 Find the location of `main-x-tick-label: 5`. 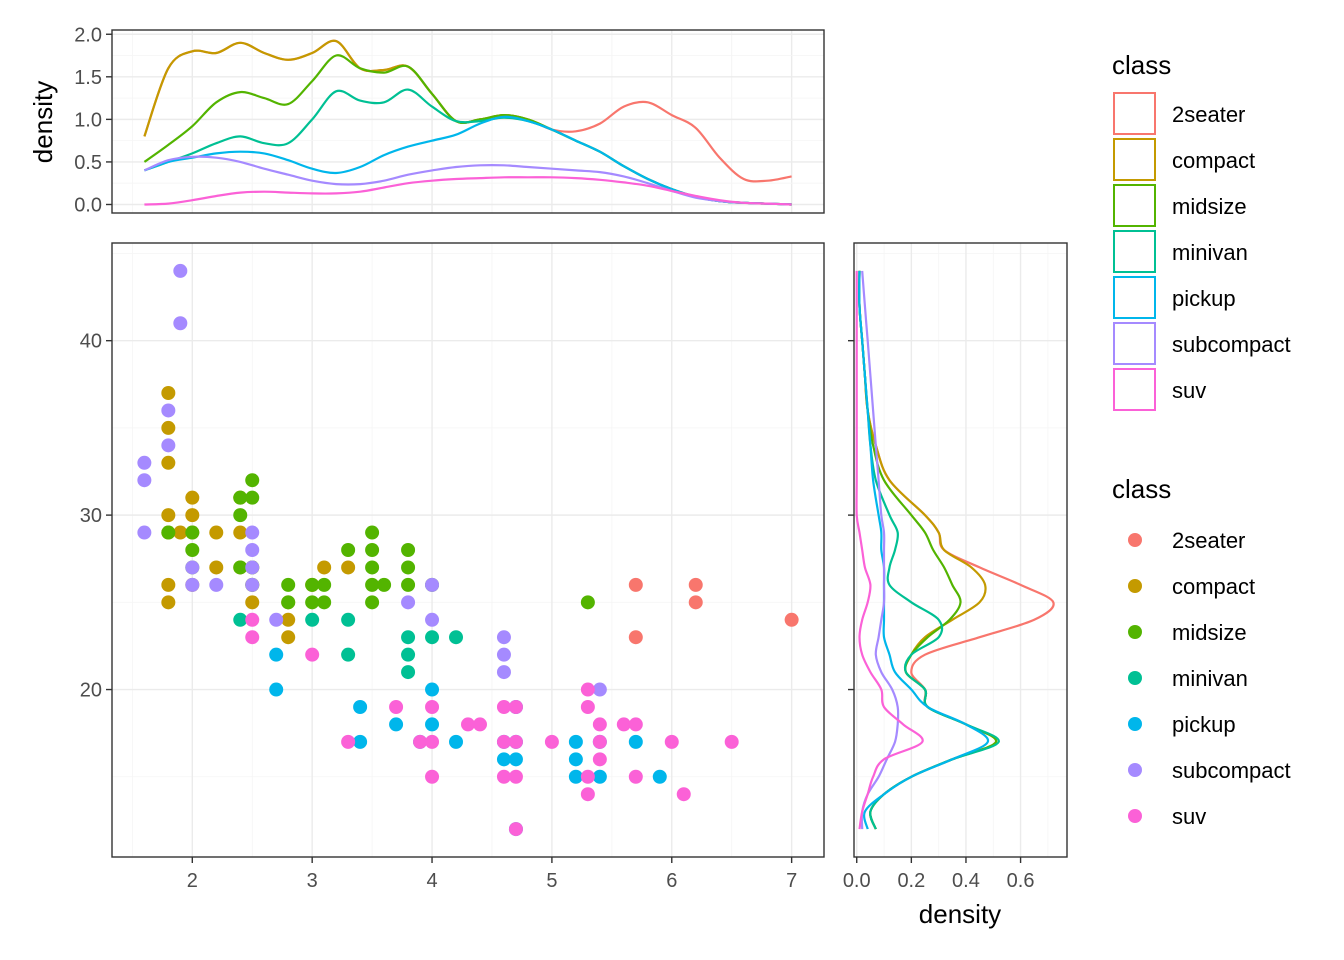

main-x-tick-label: 5 is located at coordinates (551, 881).